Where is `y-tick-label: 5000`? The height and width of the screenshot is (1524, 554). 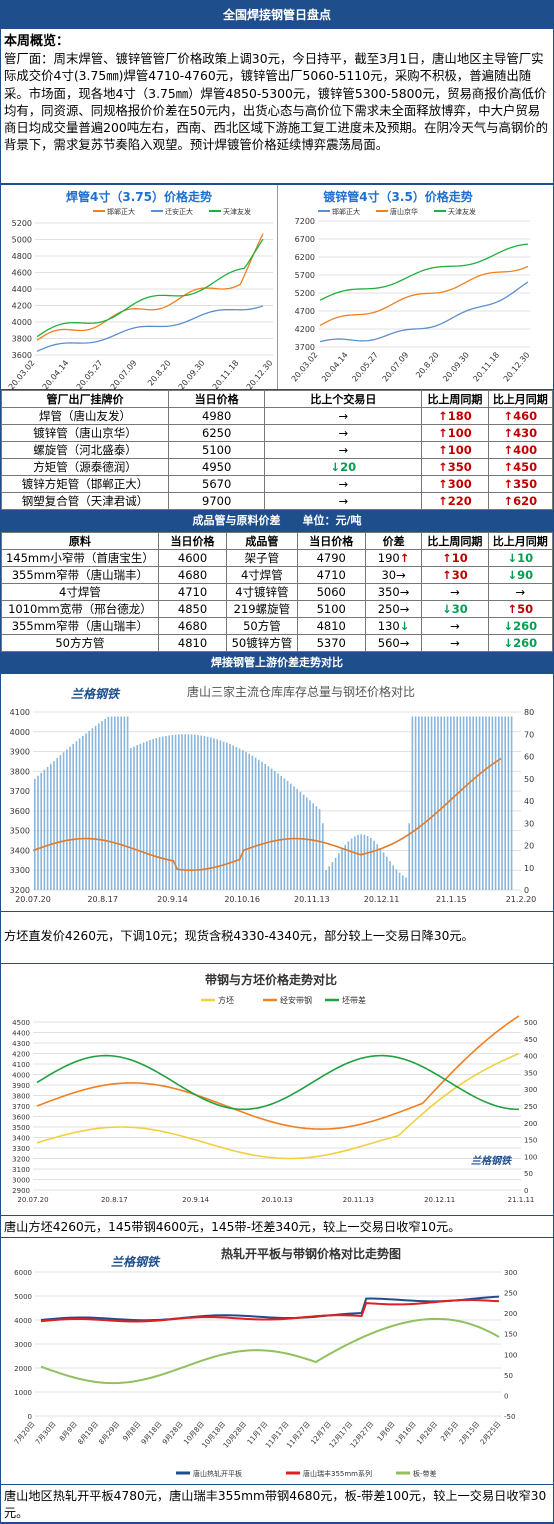 y-tick-label: 5000 is located at coordinates (22, 240).